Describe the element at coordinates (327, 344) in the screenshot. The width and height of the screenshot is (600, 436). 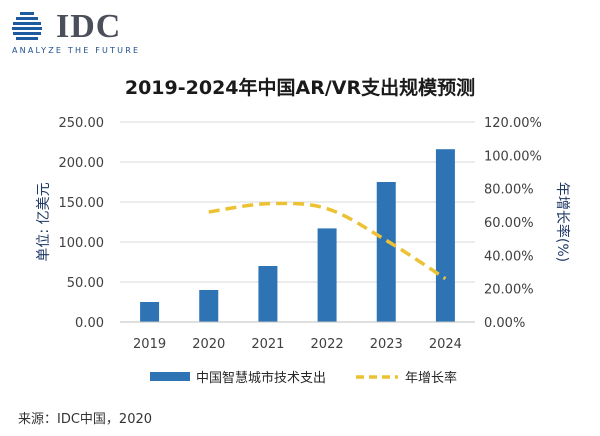
I see `x-tick-label: 2022` at that location.